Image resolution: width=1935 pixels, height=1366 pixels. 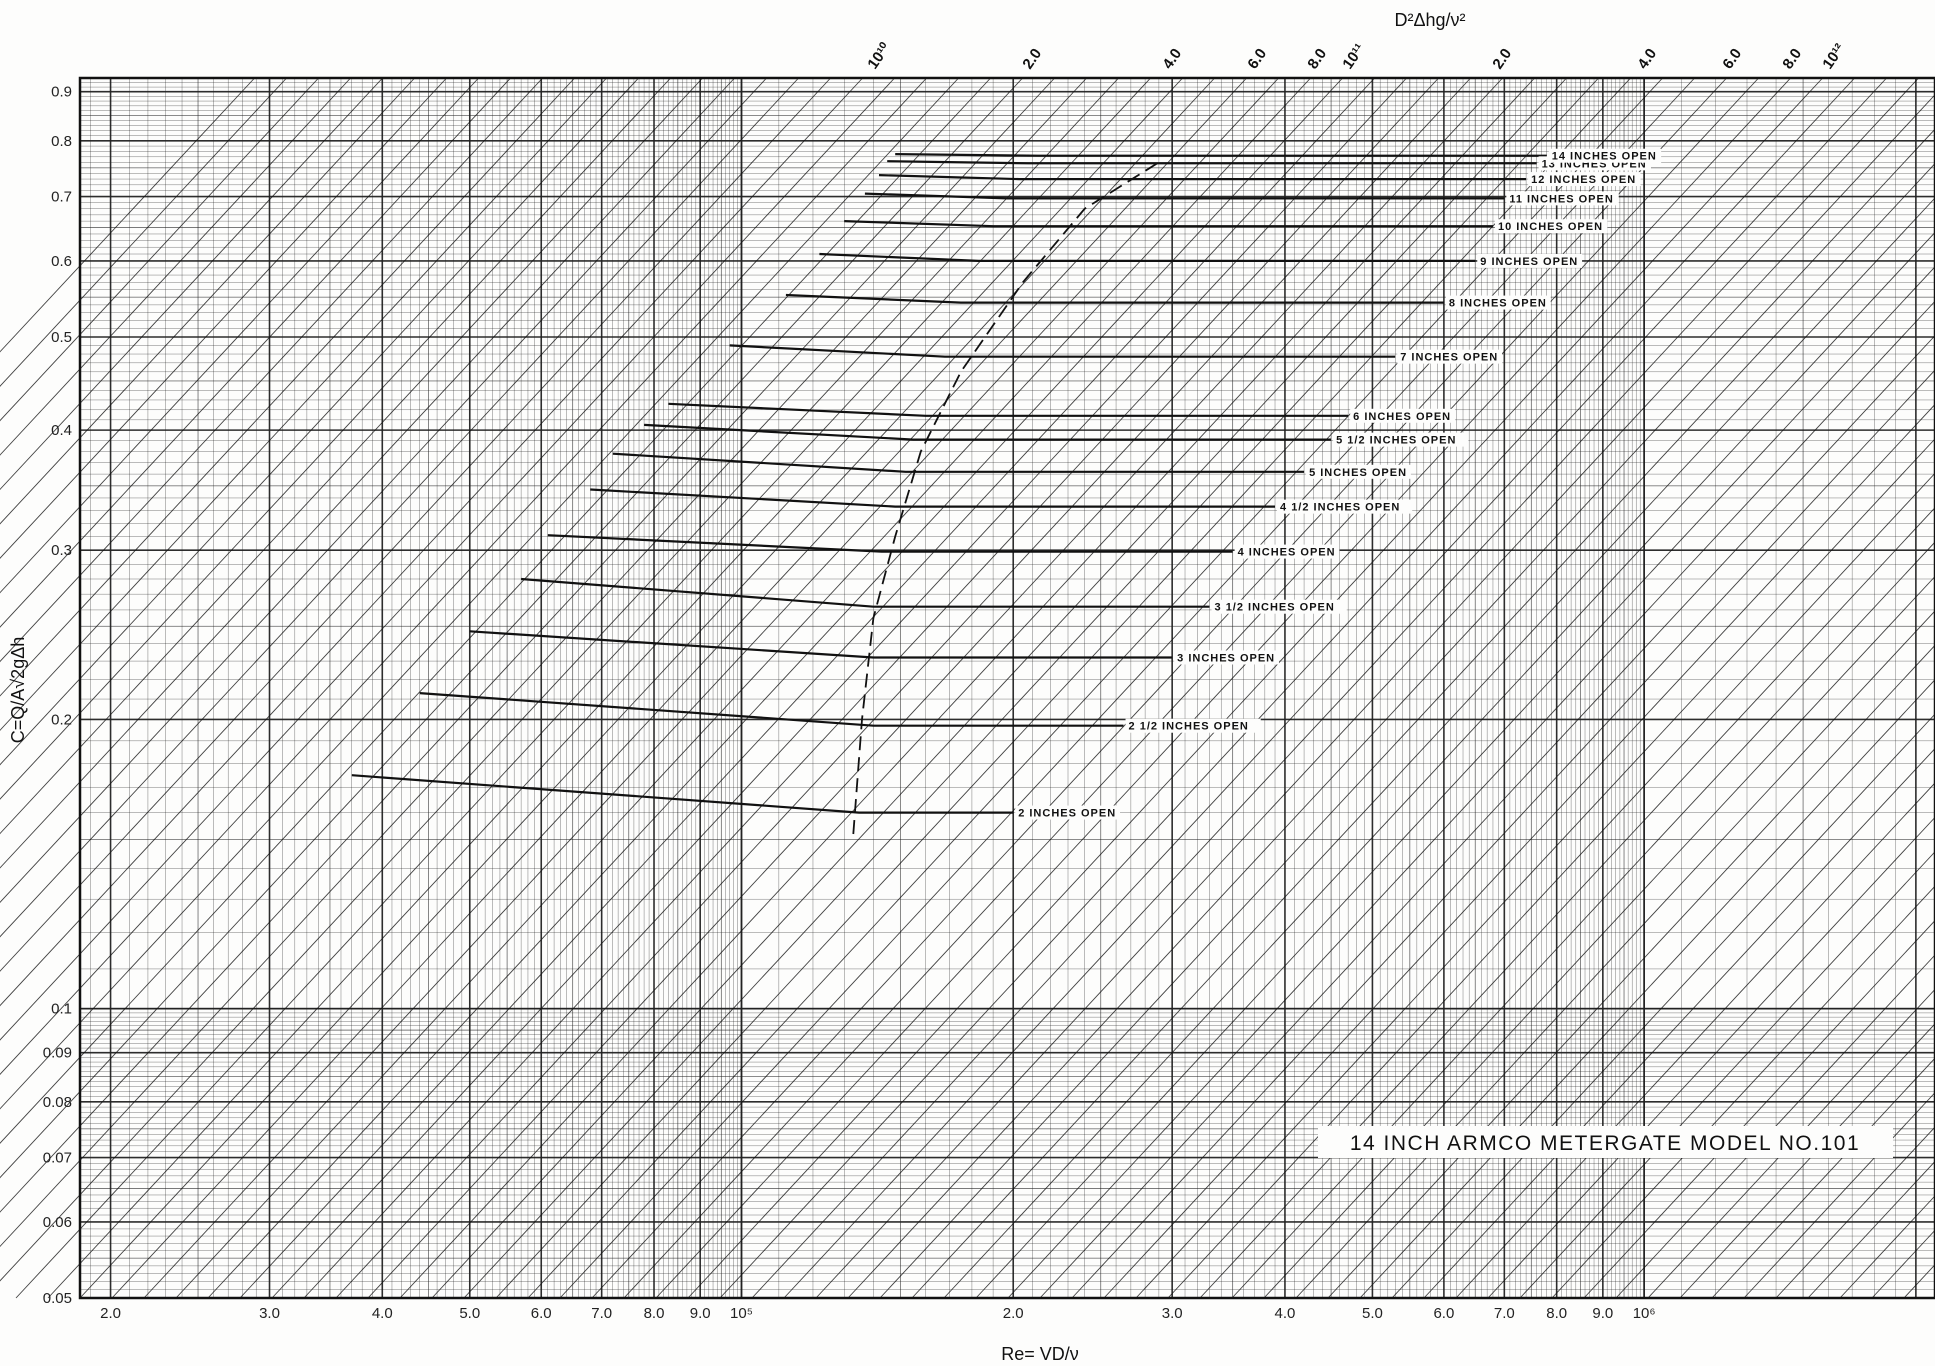 What do you see at coordinates (61, 550) in the screenshot?
I see `y-tick-label: 0.3` at bounding box center [61, 550].